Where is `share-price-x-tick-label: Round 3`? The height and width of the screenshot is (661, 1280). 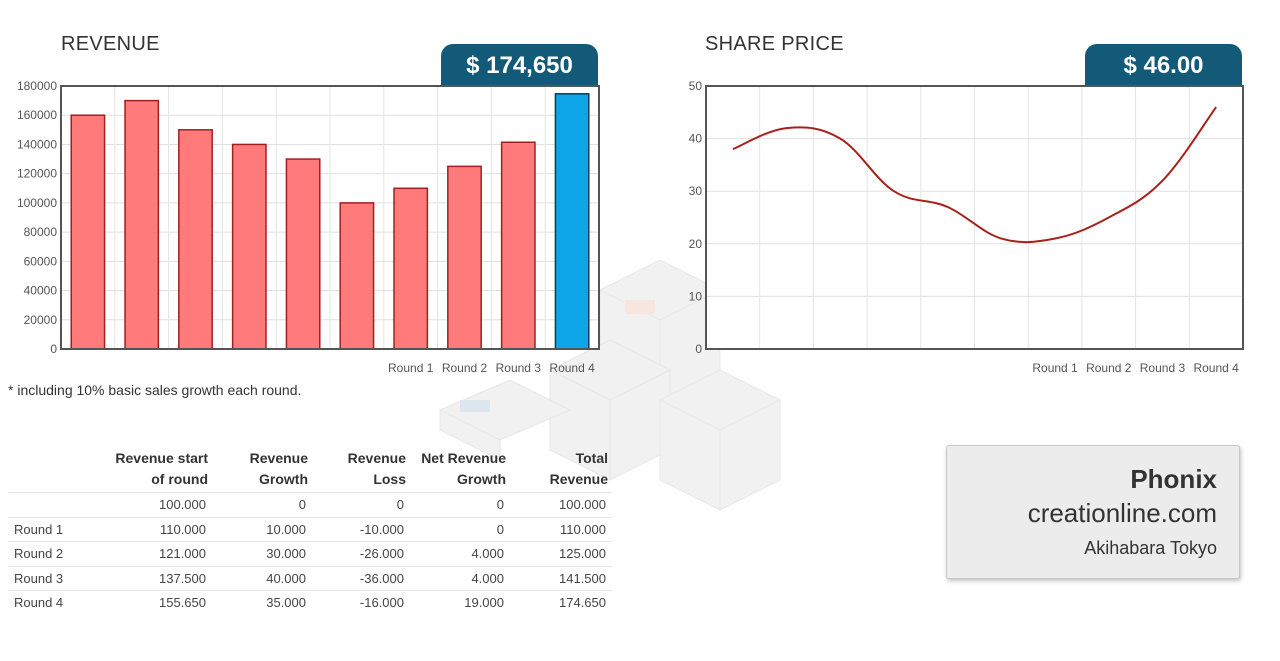
share-price-x-tick-label: Round 3 is located at coordinates (1163, 368).